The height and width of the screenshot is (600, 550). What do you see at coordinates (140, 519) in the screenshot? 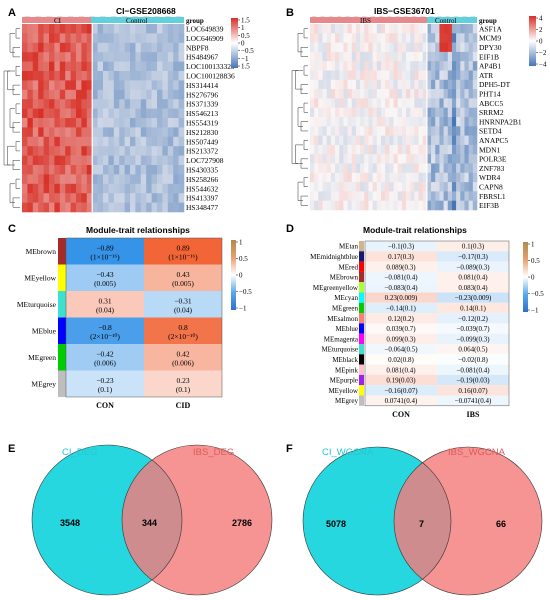
I see `panel-e: E CI_DEG IBS_DEG 3548 344 2786` at bounding box center [140, 519].